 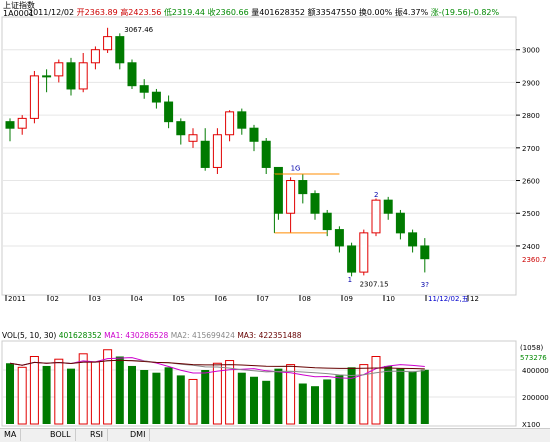 What do you see at coordinates (136, 335) in the screenshot?
I see `vol-ma1: MA1: 430286528` at bounding box center [136, 335].